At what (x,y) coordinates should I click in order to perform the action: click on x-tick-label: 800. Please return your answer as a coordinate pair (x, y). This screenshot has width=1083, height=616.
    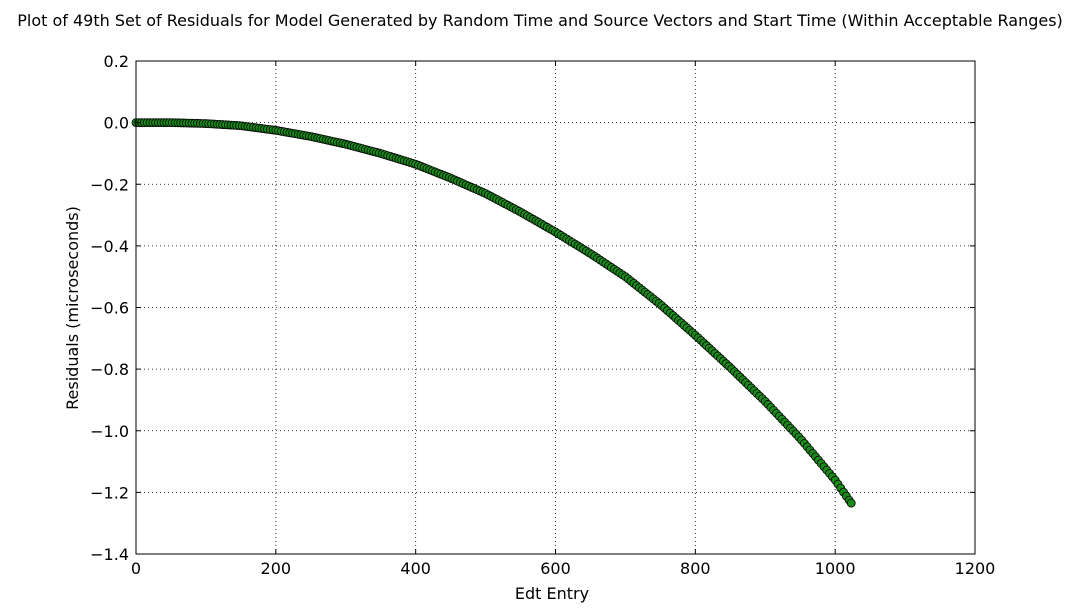
    Looking at the image, I should click on (695, 568).